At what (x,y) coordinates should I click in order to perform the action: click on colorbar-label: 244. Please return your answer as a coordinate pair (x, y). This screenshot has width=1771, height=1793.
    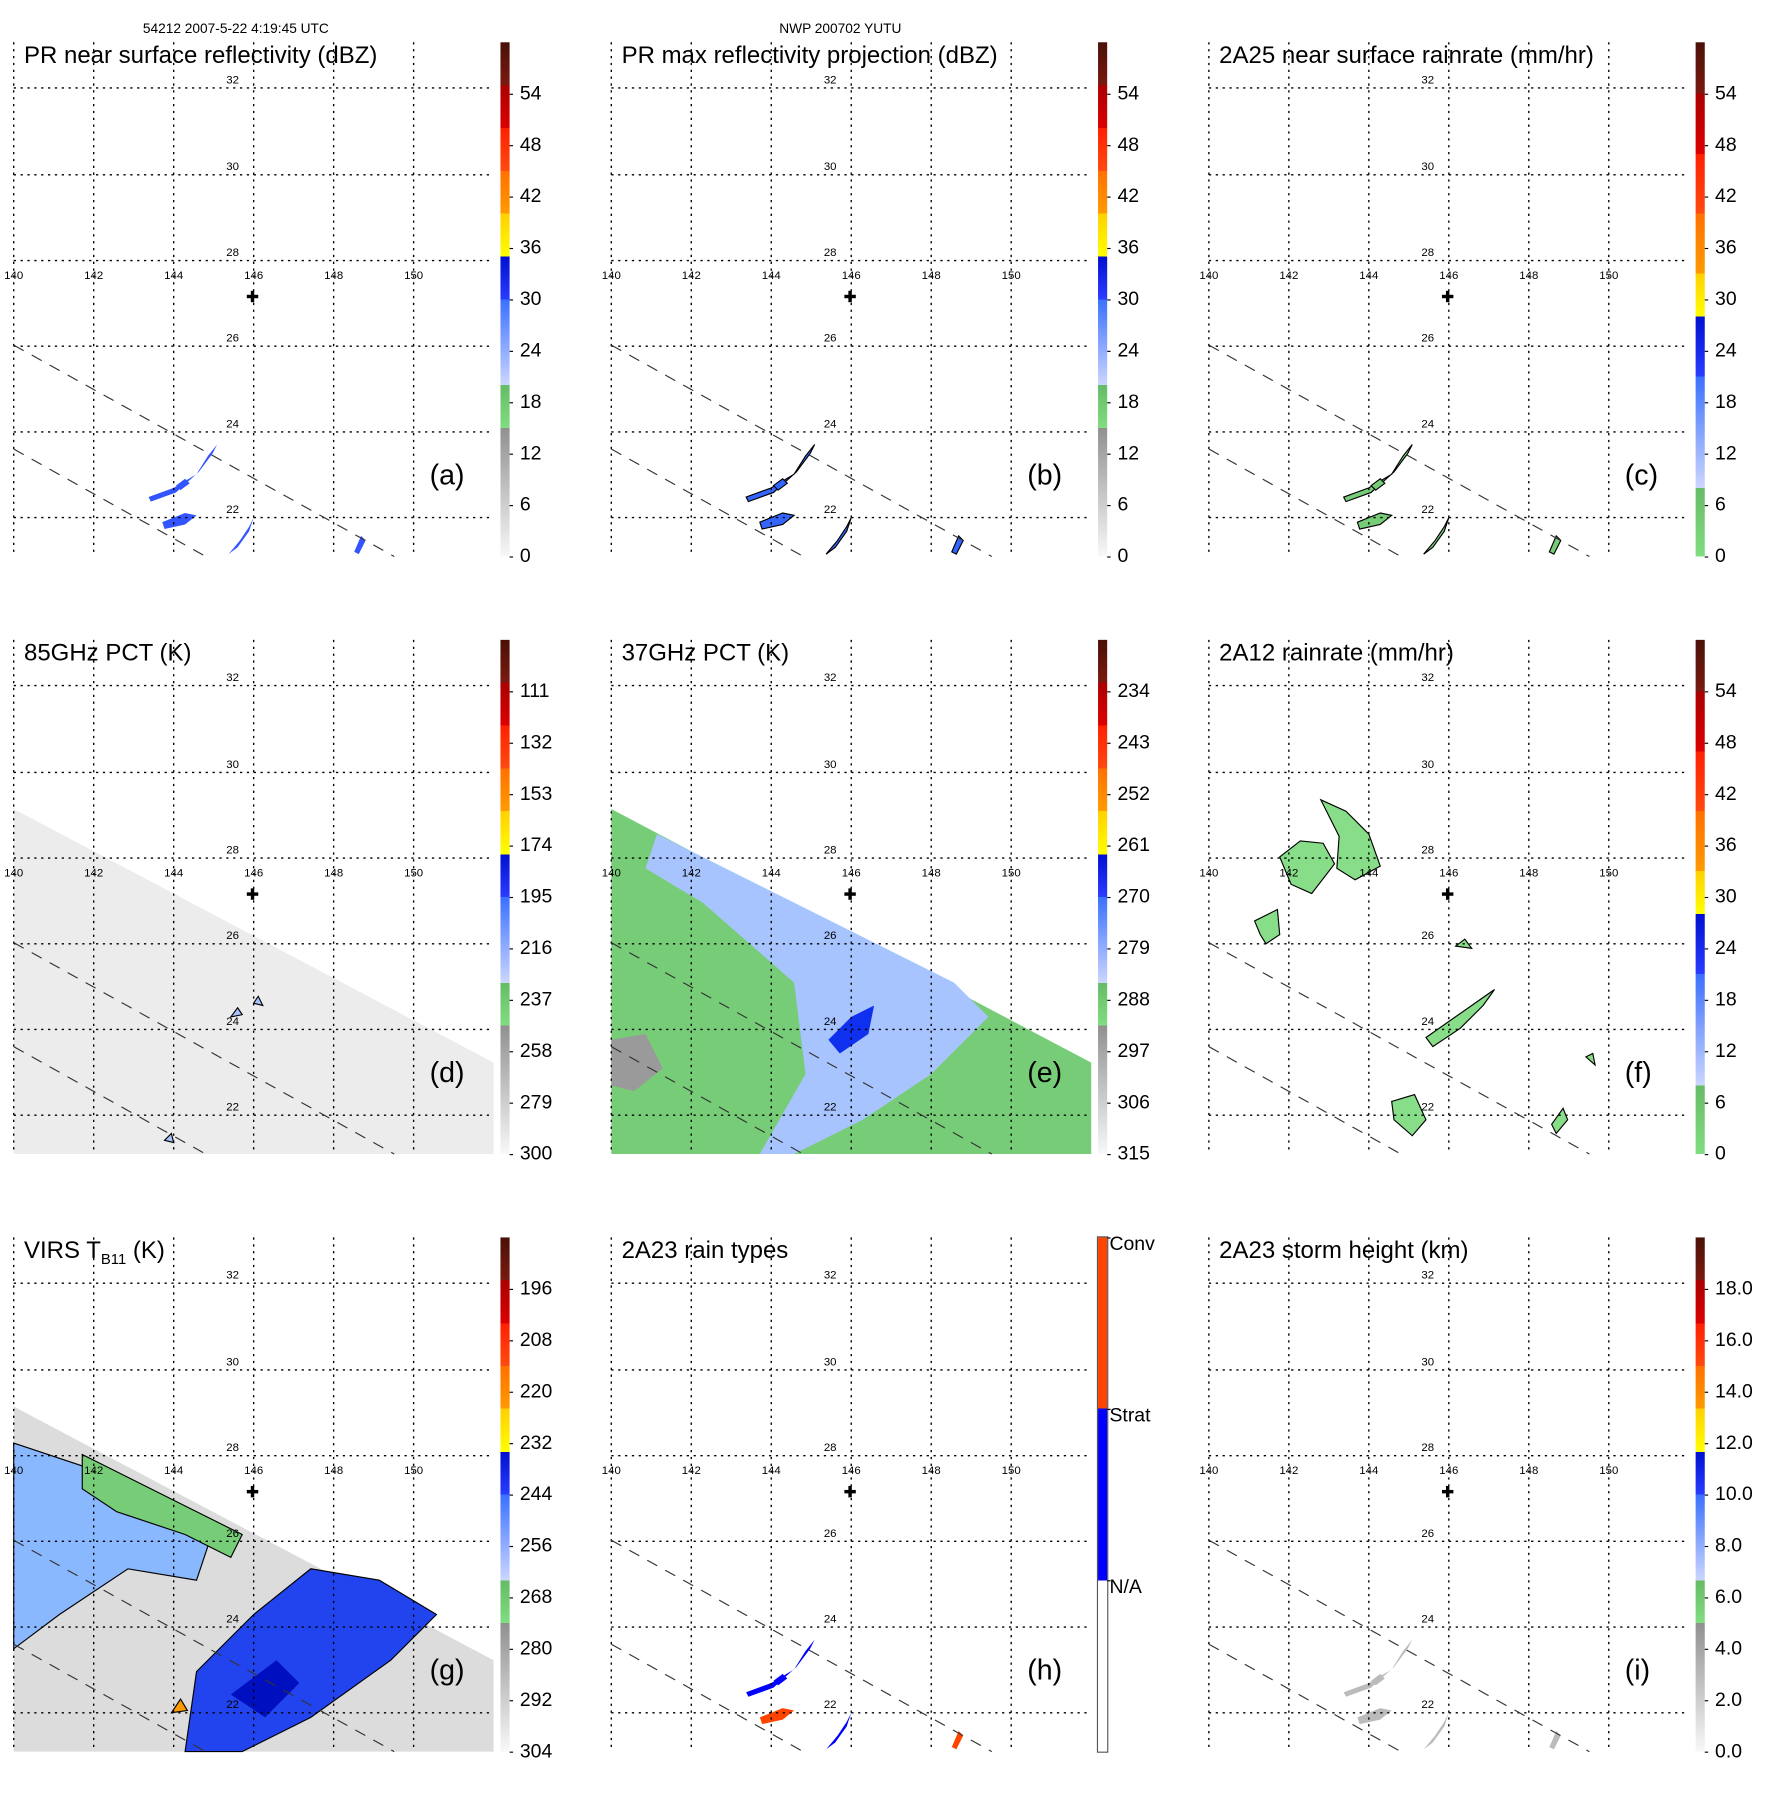
    Looking at the image, I should click on (536, 1494).